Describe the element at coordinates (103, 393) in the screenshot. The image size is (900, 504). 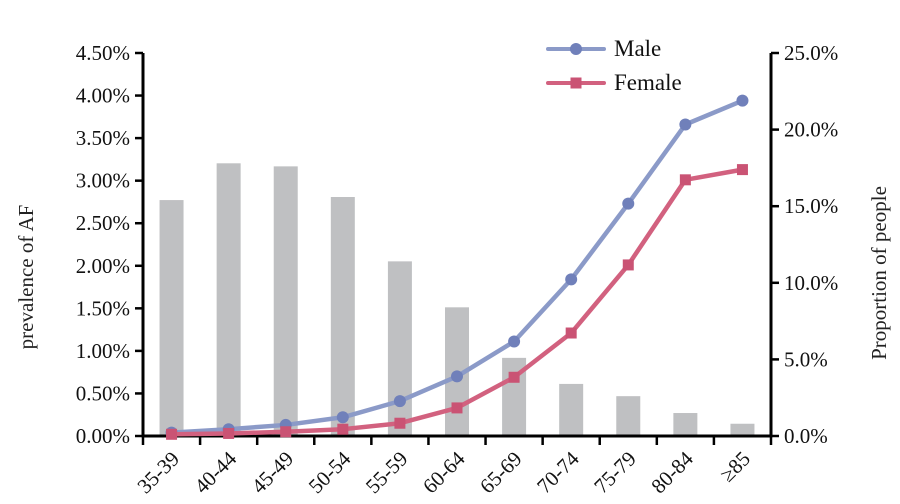
I see `left-tick-label: 0.50%` at that location.